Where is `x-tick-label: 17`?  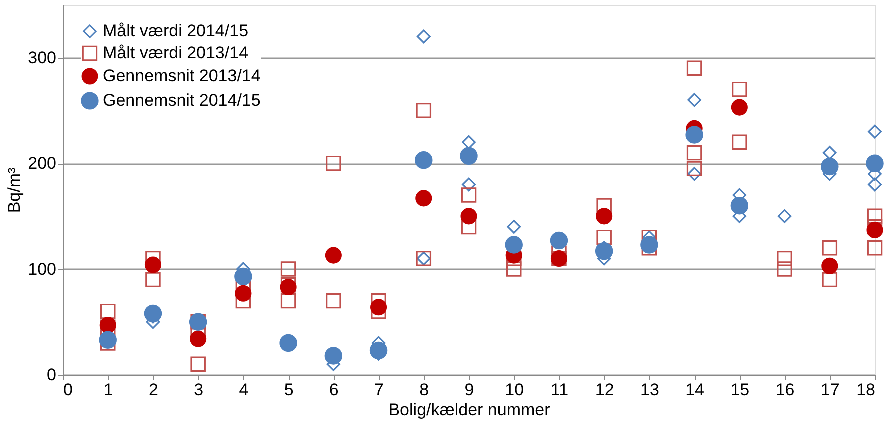
x-tick-label: 17 is located at coordinates (830, 390).